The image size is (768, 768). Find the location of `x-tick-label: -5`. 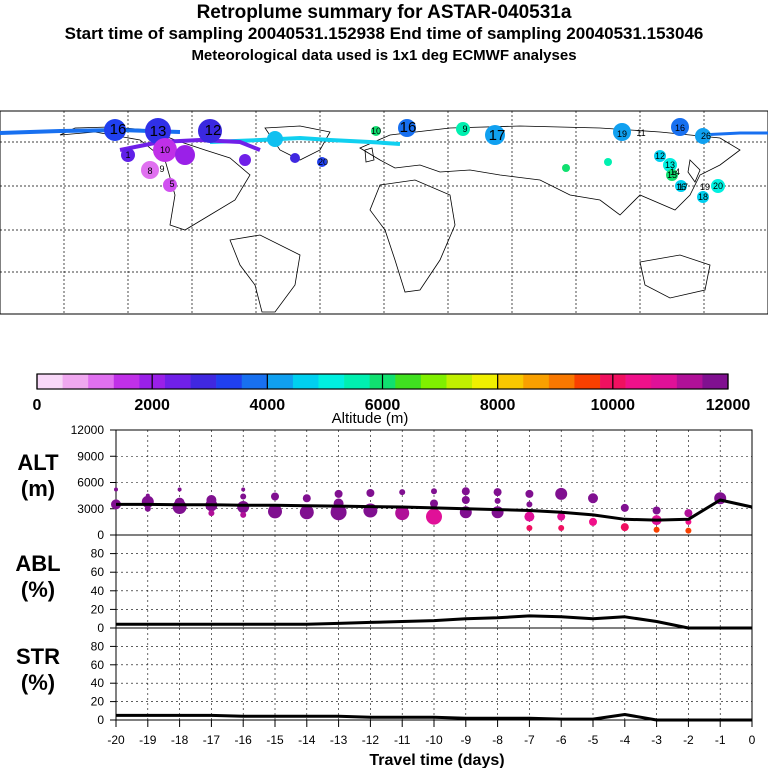

x-tick-label: -5 is located at coordinates (593, 740).